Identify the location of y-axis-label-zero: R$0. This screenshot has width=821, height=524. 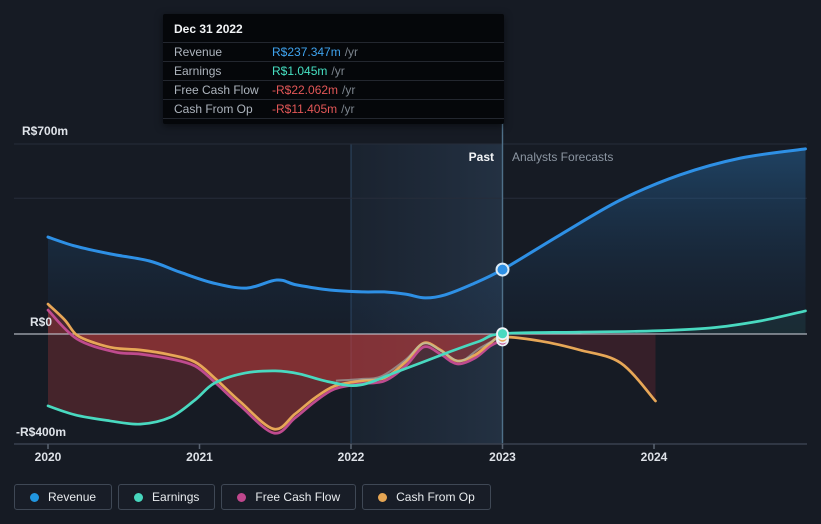
(41, 322).